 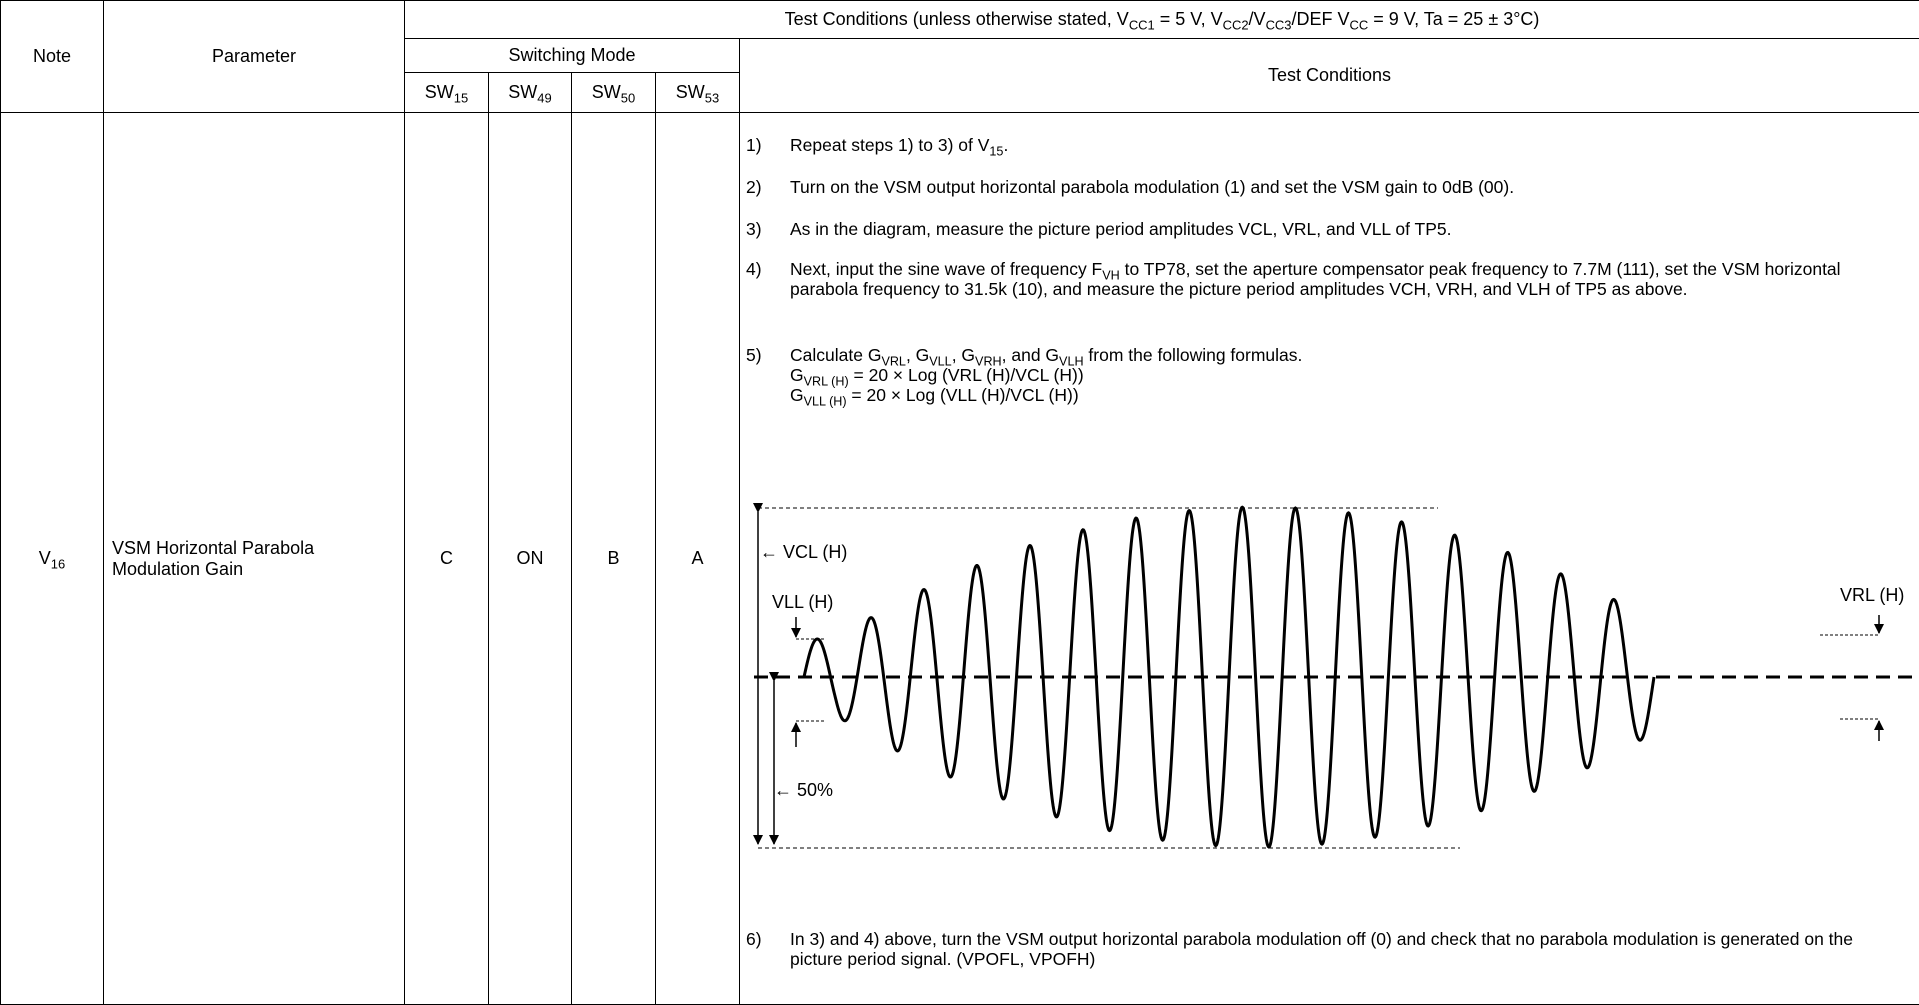 I want to click on step-1: 1) Repeat steps 1) to 3) of V15., so click(x=877, y=147).